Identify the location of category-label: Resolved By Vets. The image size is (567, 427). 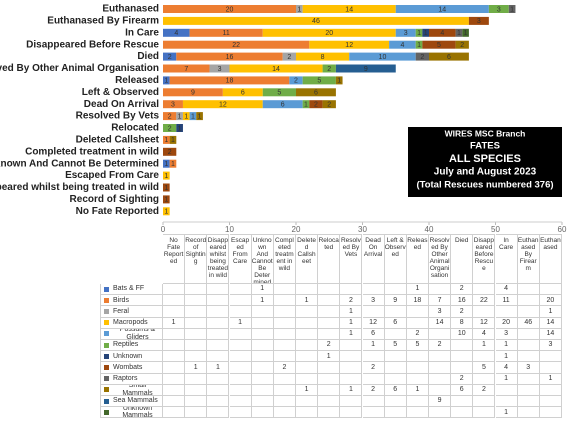
(118, 116).